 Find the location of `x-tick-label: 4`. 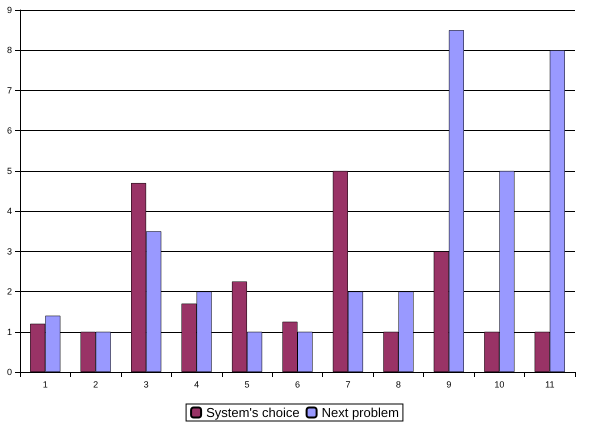

x-tick-label: 4 is located at coordinates (197, 385).